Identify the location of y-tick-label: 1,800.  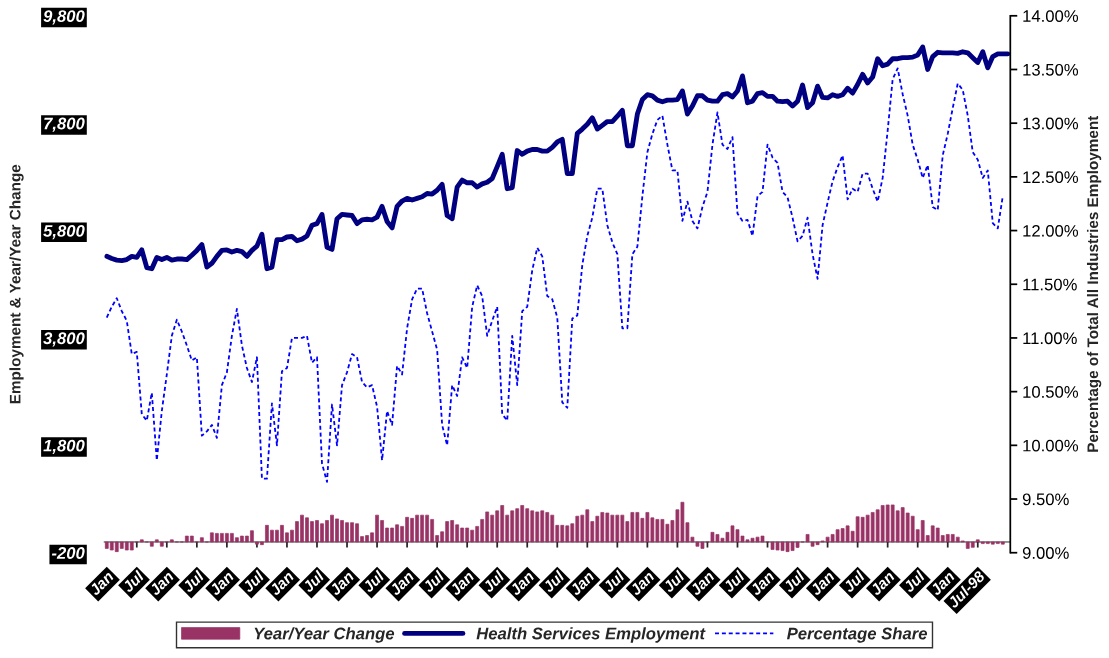
(64, 446).